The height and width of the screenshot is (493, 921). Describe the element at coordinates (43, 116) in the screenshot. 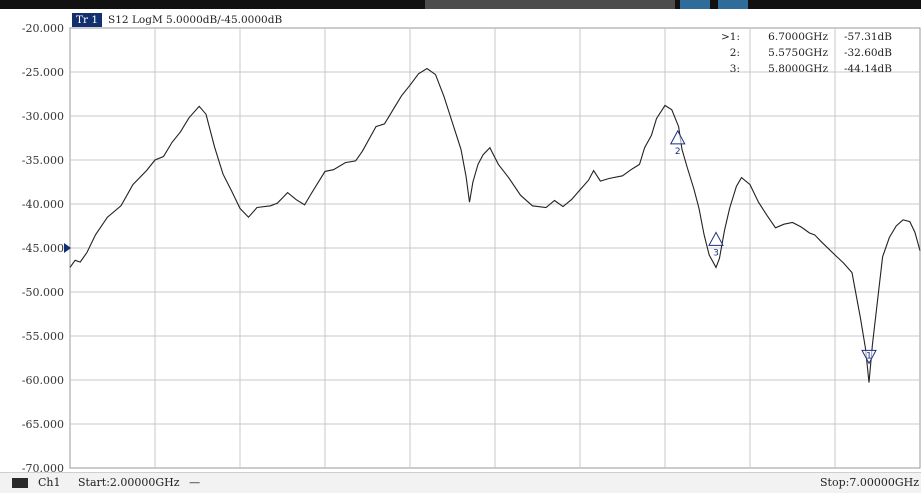

I see `y-tick-label: -30.000` at that location.